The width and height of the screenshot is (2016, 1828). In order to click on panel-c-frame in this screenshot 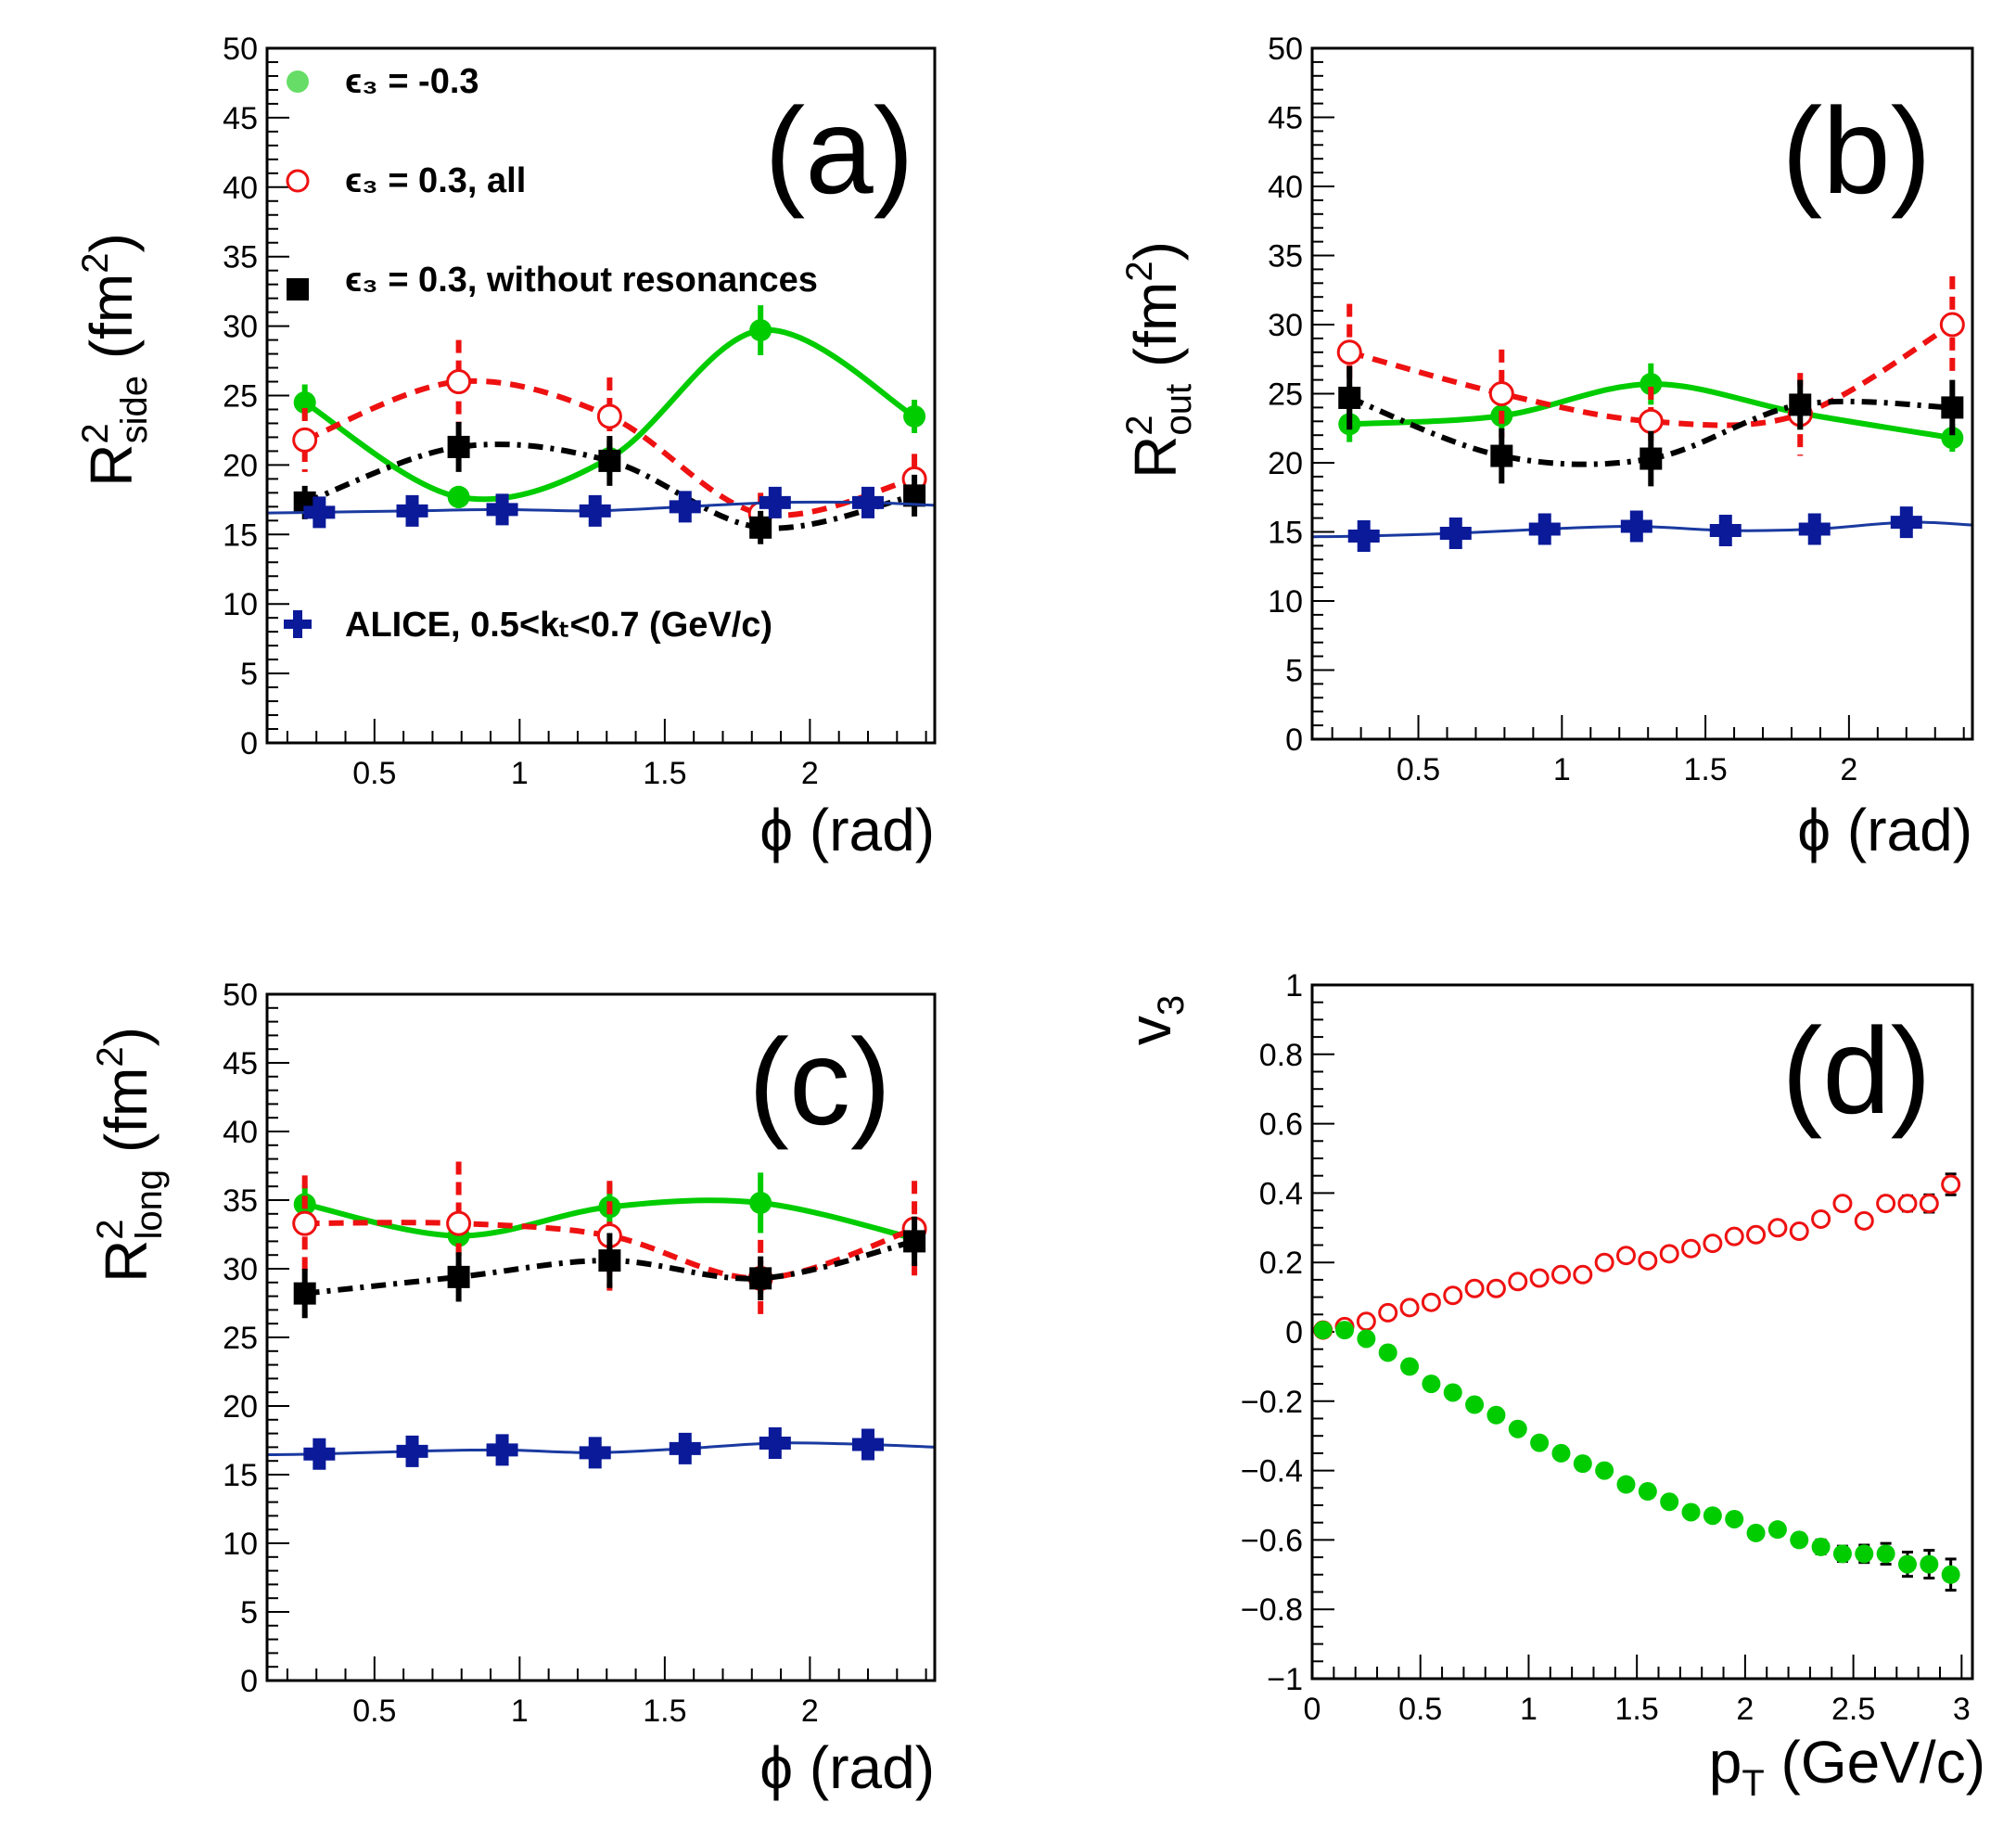, I will do `click(601, 1337)`.